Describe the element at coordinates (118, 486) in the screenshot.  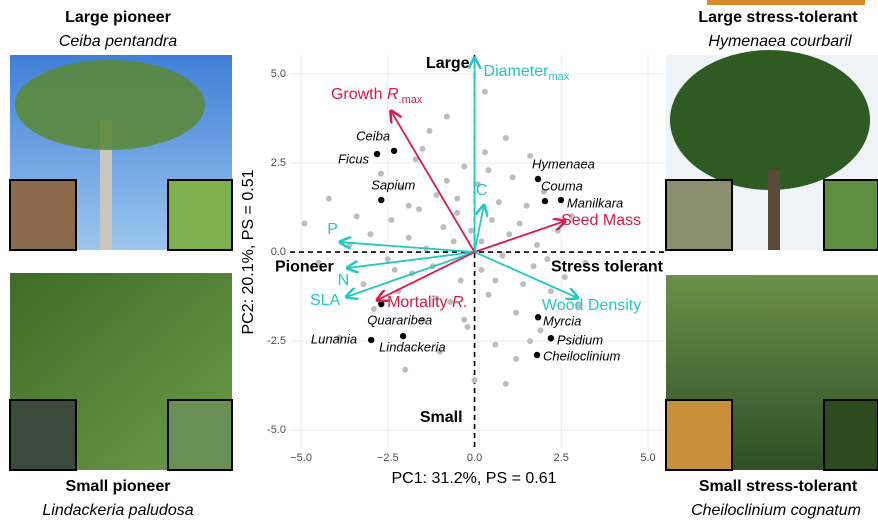
I see `panel-title: Small pioneer` at that location.